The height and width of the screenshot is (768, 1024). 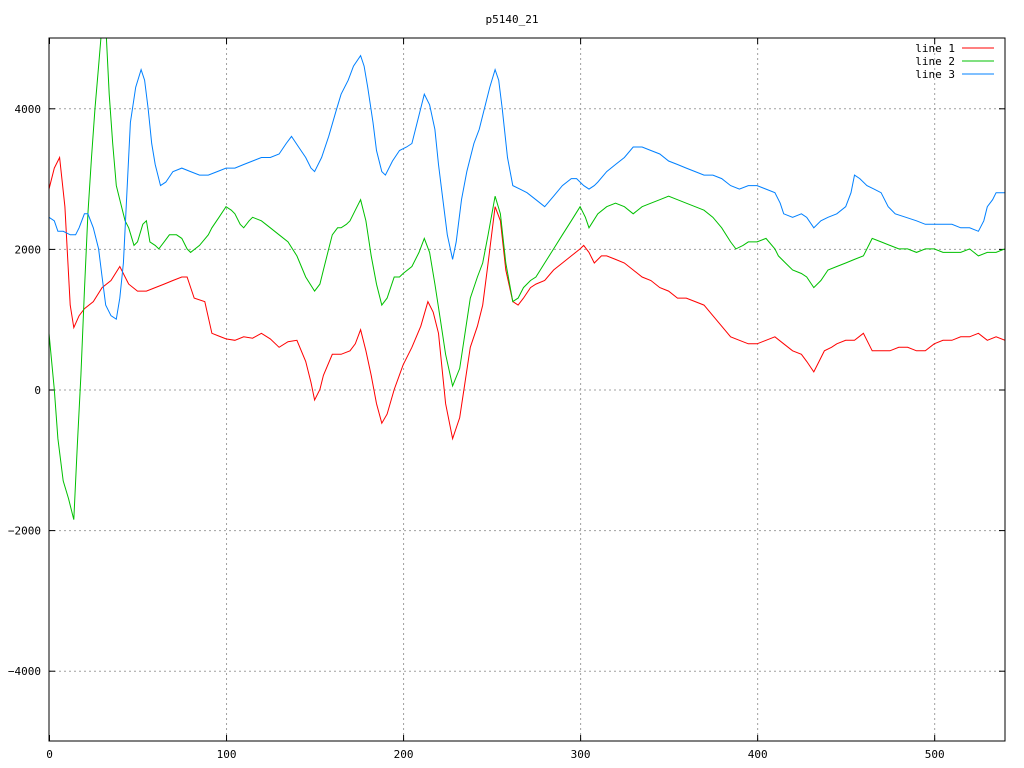 What do you see at coordinates (935, 48) in the screenshot?
I see `legend-label: line 1` at bounding box center [935, 48].